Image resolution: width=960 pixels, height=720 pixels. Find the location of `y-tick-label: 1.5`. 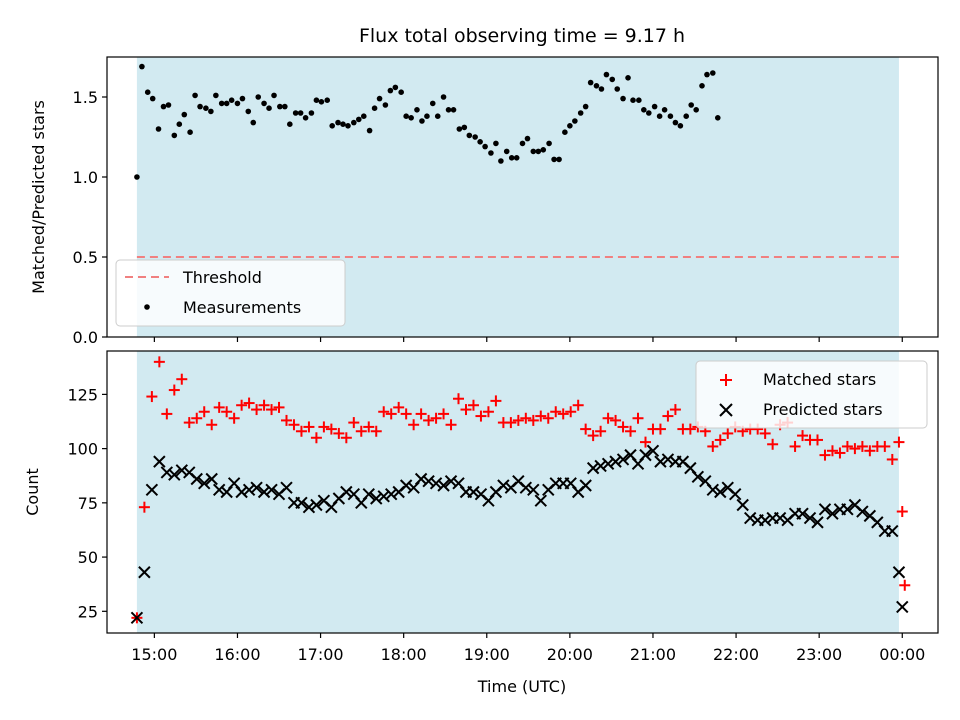

y-tick-label: 1.5 is located at coordinates (85, 97).